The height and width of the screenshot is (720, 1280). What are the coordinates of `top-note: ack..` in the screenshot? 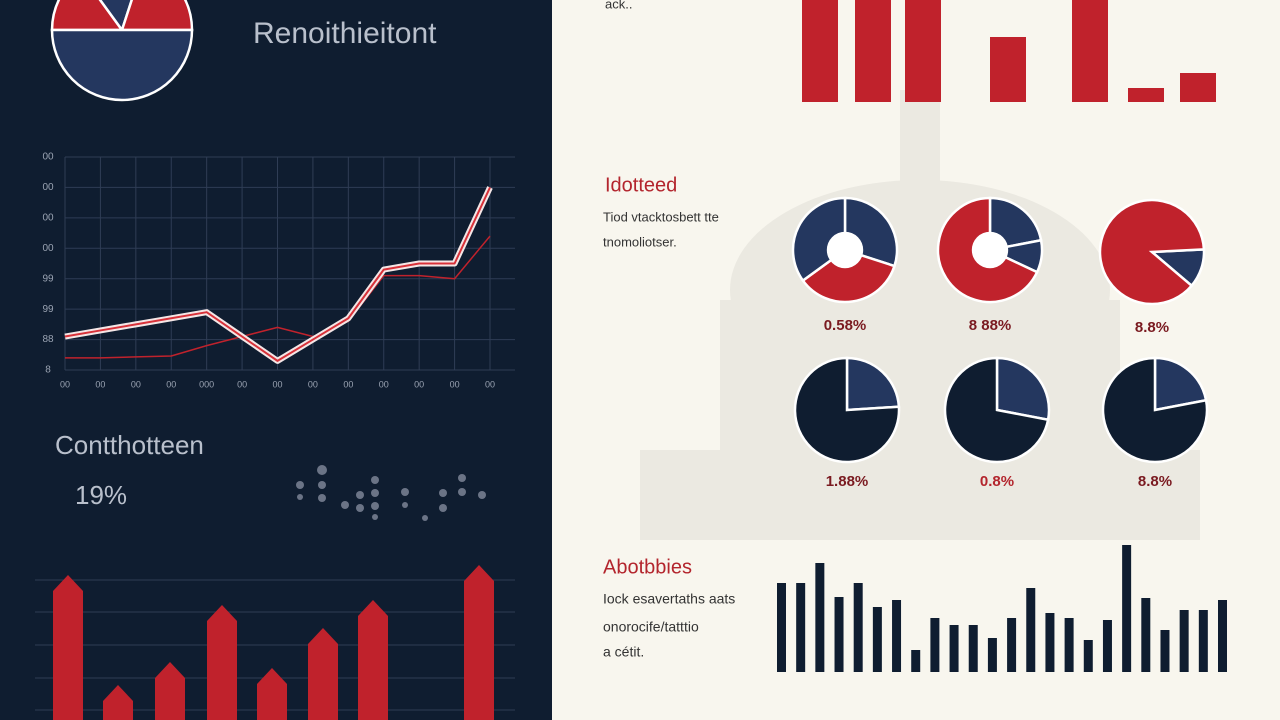 It's located at (618, 5).